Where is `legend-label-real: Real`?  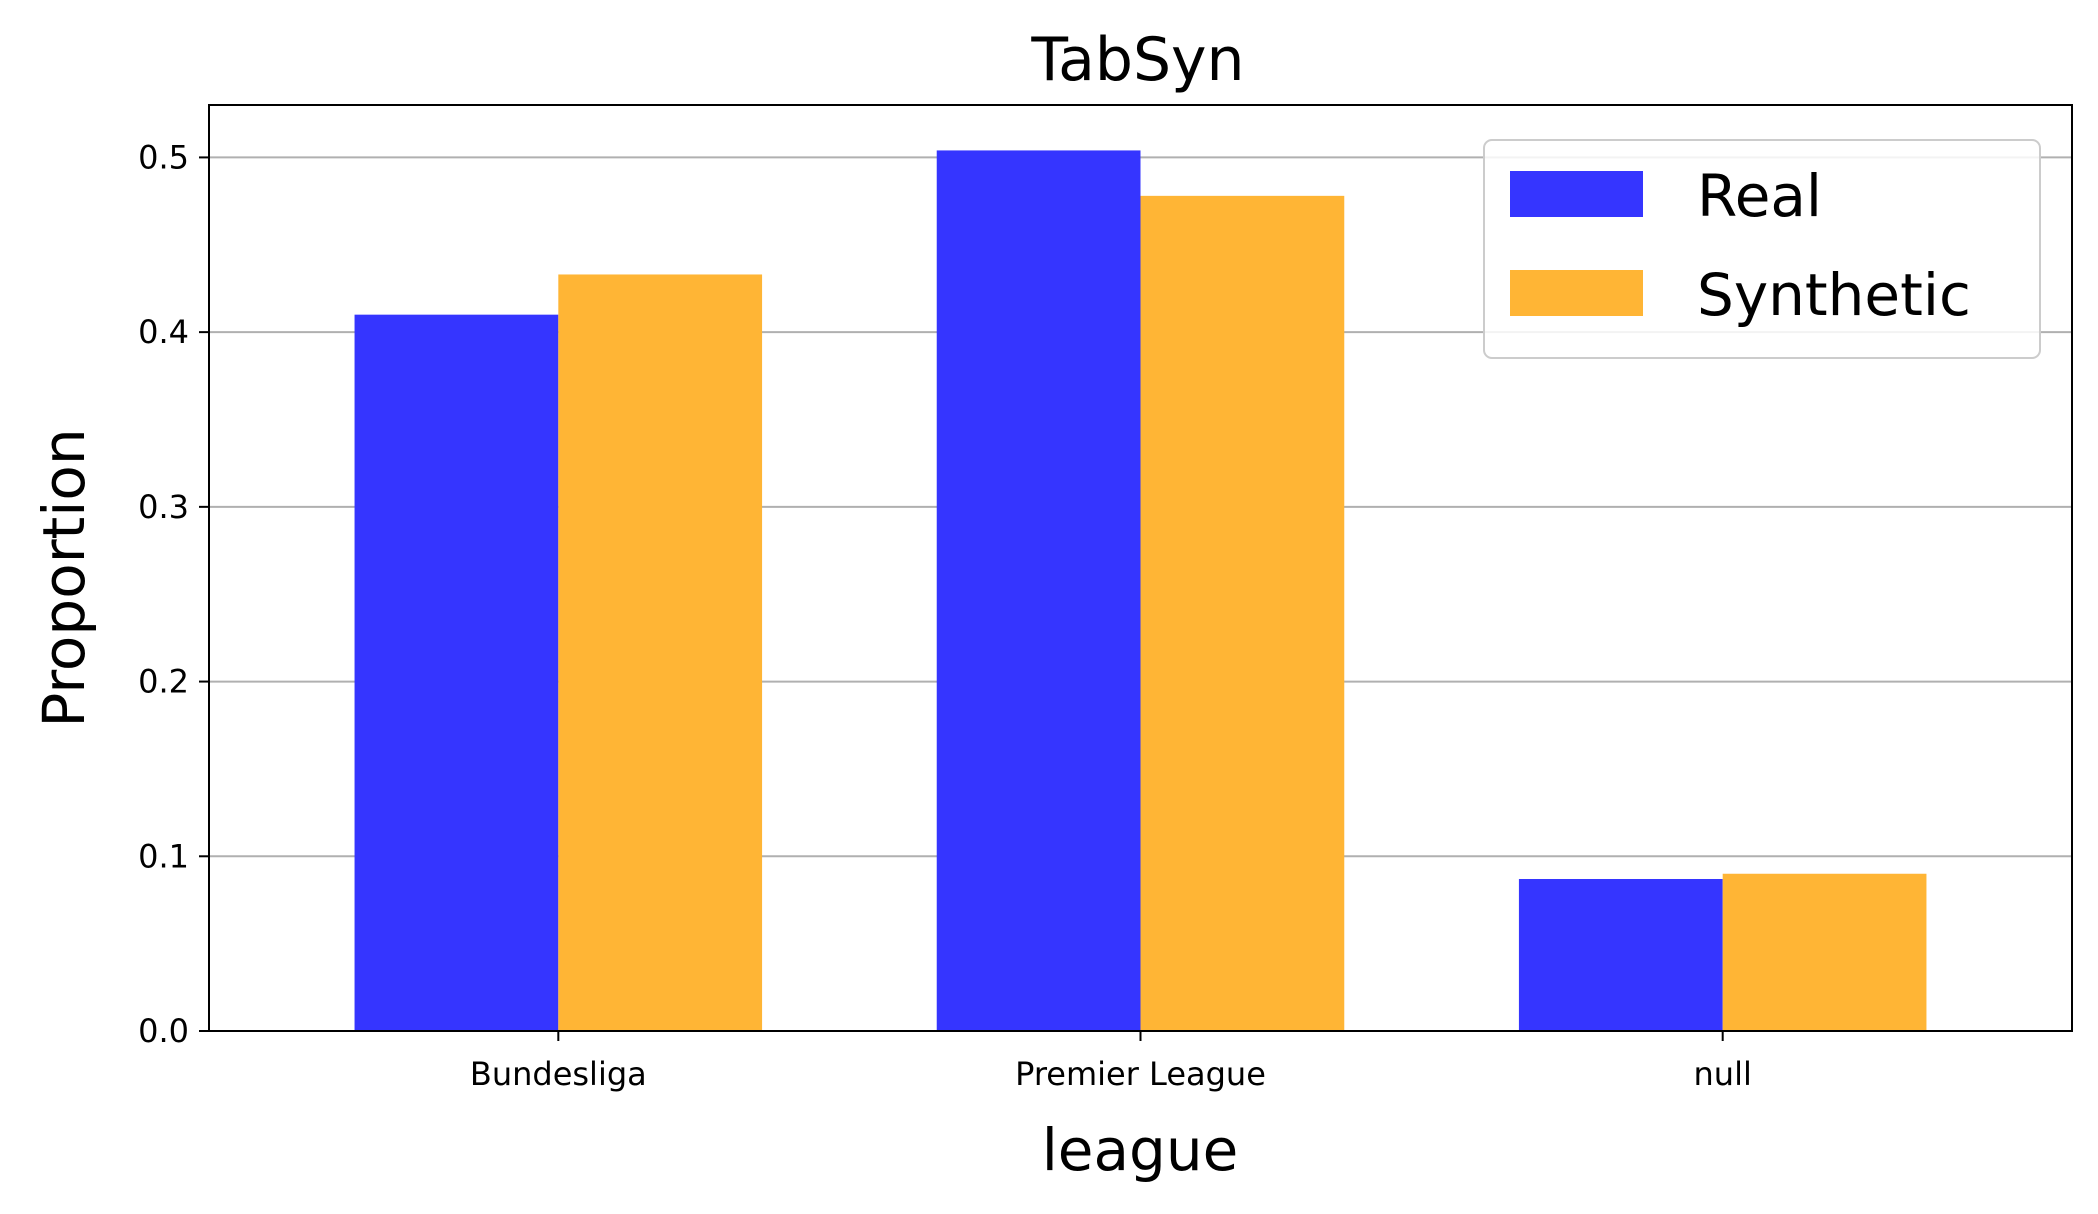 legend-label-real: Real is located at coordinates (1759, 196).